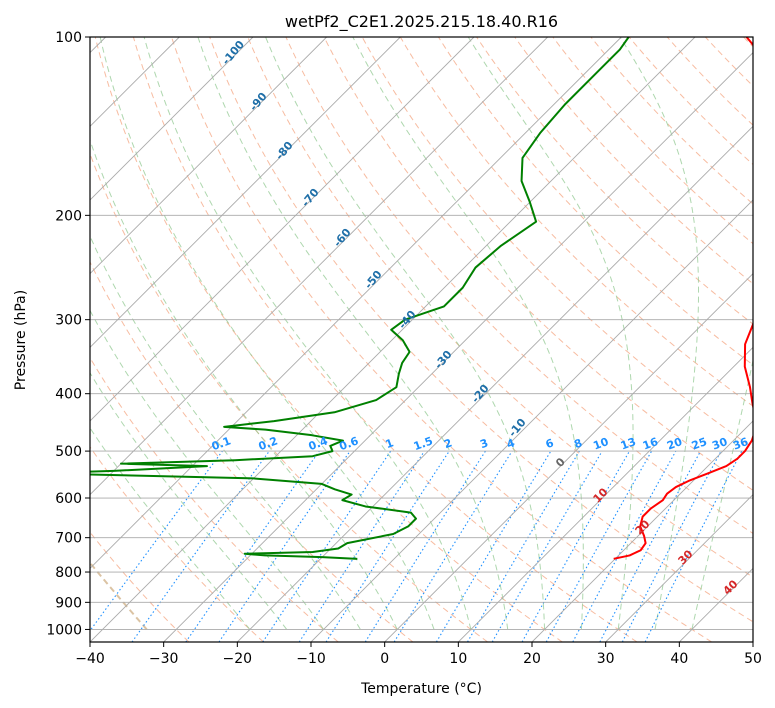 The width and height of the screenshot is (775, 708). Describe the element at coordinates (550, 443) in the screenshot. I see `mixing-ratio-label: 6` at that location.